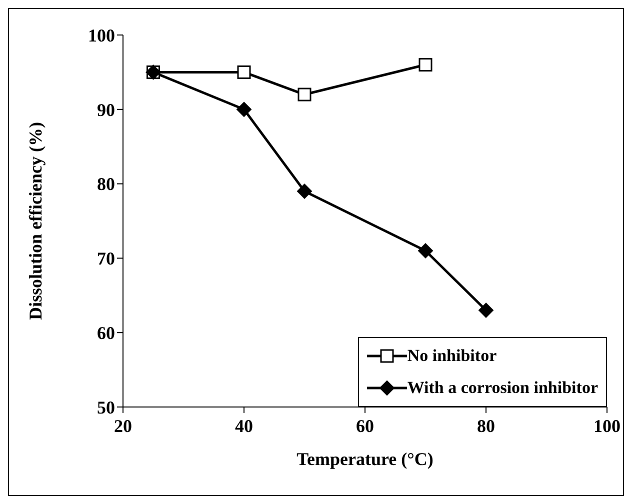  I want to click on legend-label: No inhibitor, so click(452, 356).